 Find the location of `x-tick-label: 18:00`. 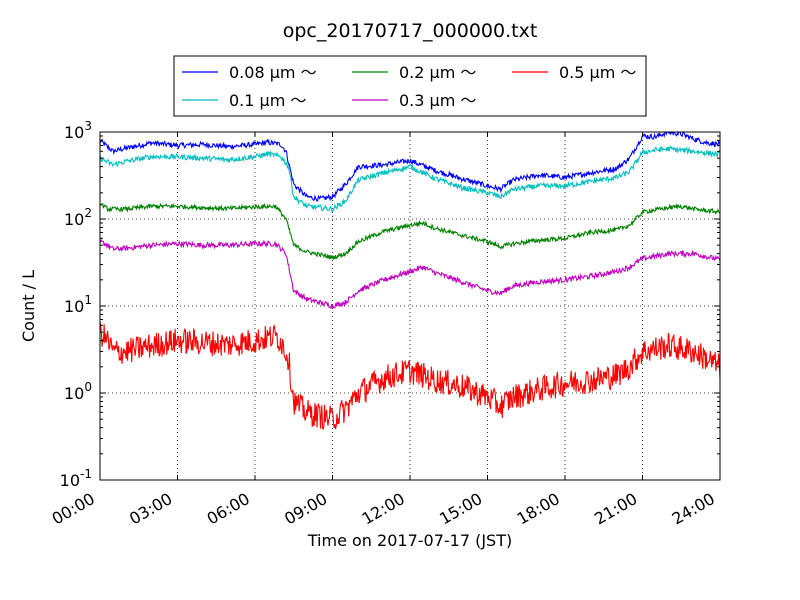

x-tick-label: 18:00 is located at coordinates (538, 509).